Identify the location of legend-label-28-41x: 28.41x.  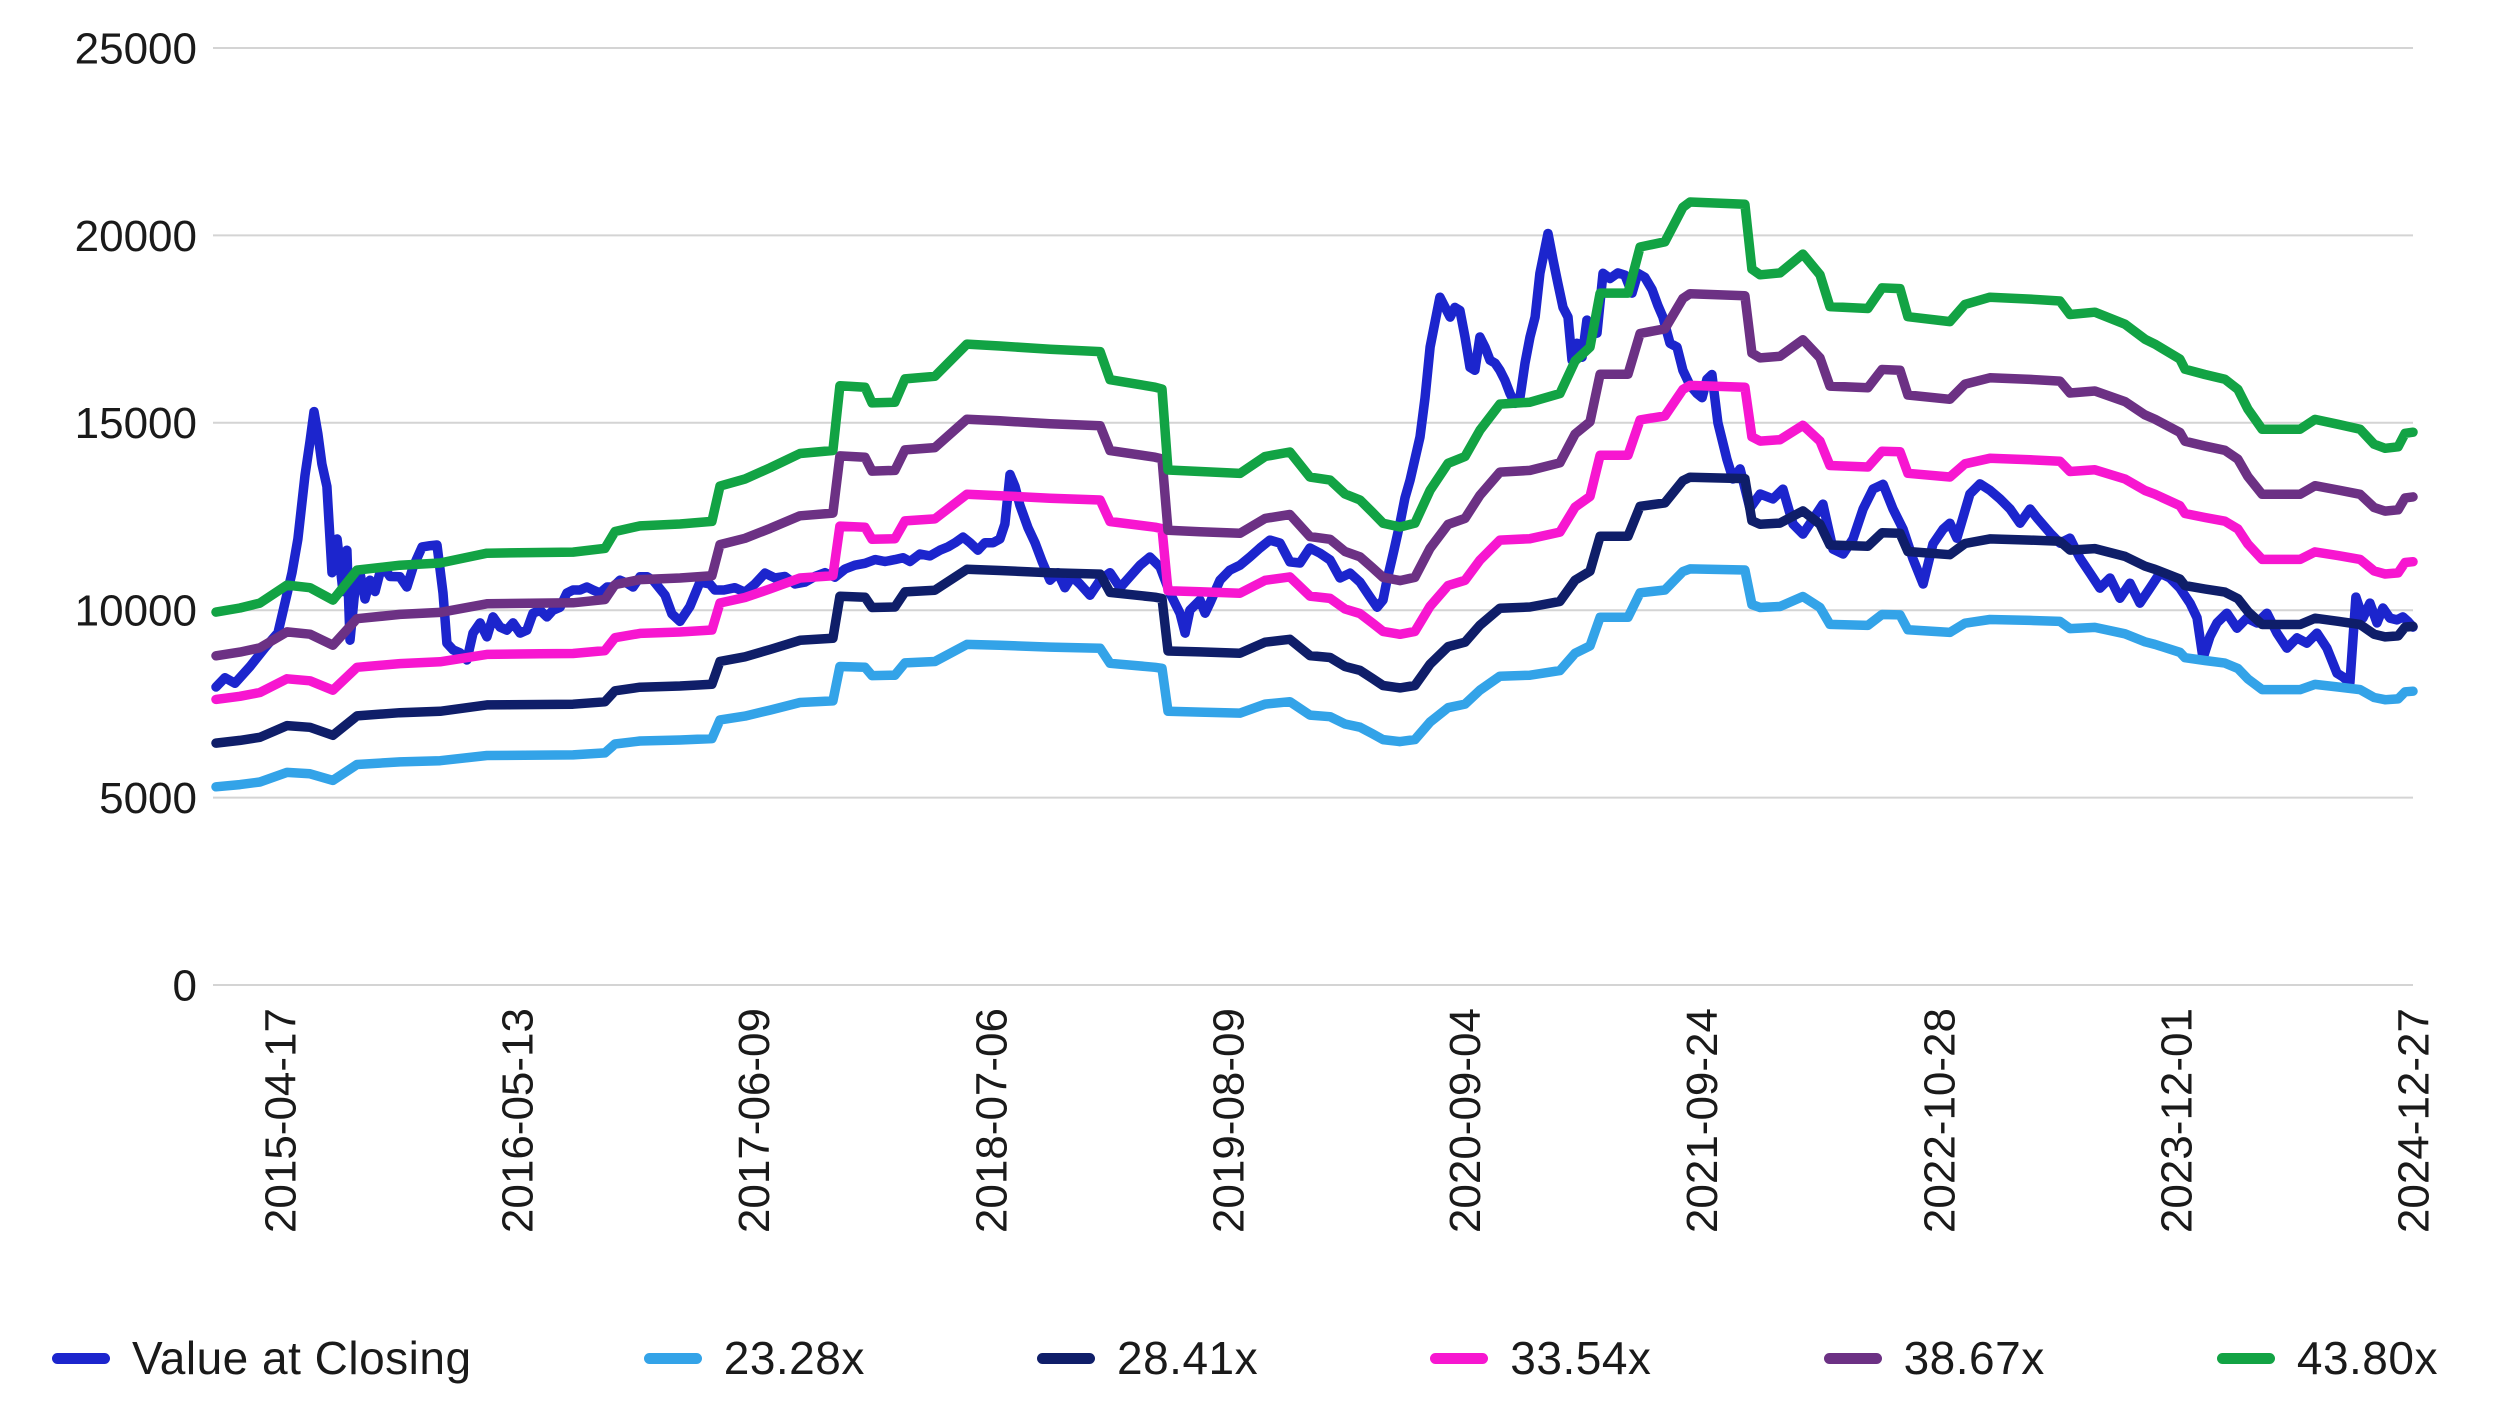
(1188, 1358).